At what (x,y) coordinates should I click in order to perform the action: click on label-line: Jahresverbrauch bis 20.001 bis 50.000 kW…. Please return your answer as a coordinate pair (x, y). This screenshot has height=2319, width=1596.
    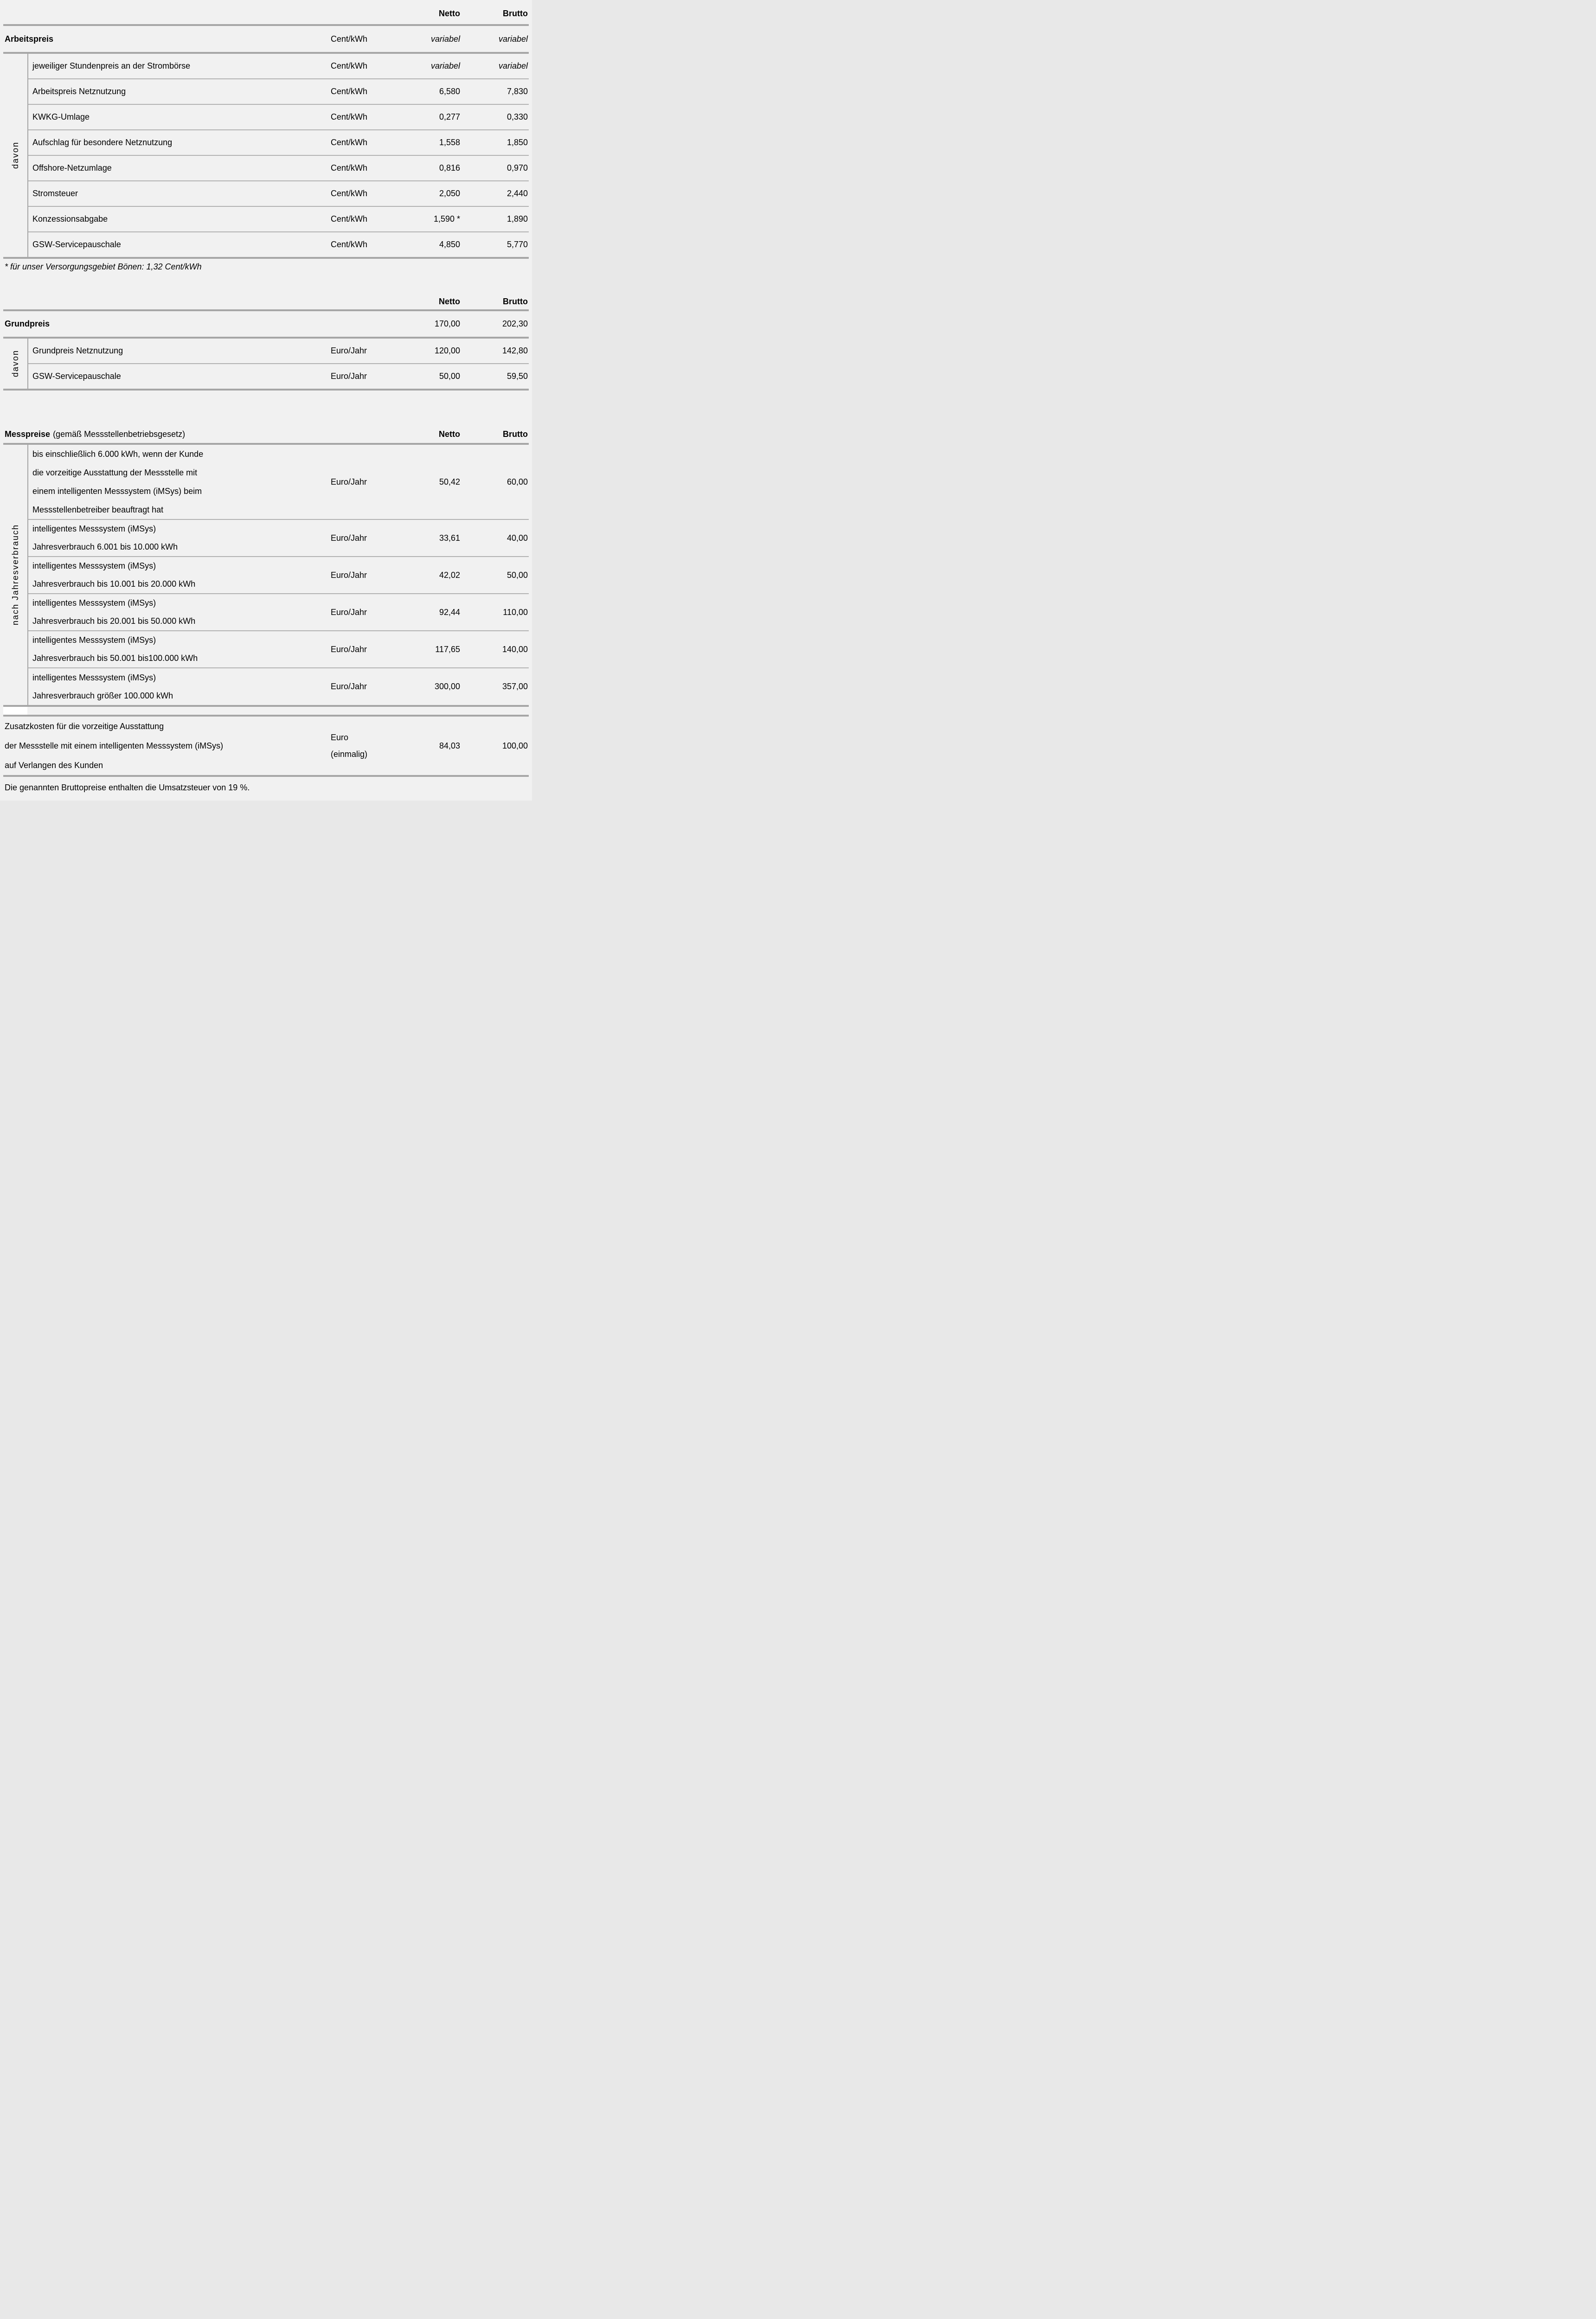
    Looking at the image, I should click on (114, 621).